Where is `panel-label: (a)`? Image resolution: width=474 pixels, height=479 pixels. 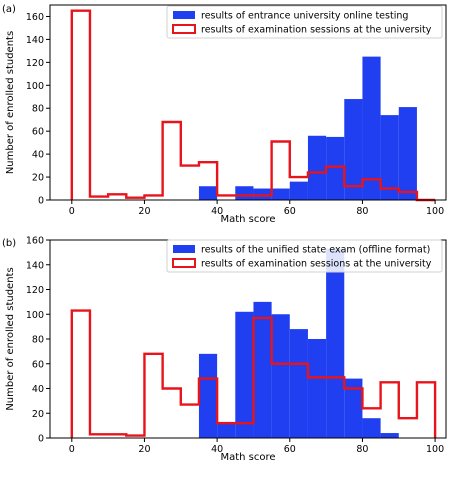 panel-label: (a) is located at coordinates (9, 9).